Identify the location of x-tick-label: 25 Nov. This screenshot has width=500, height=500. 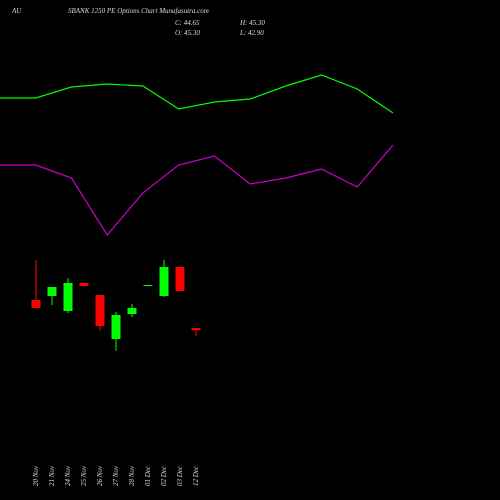
(84, 475).